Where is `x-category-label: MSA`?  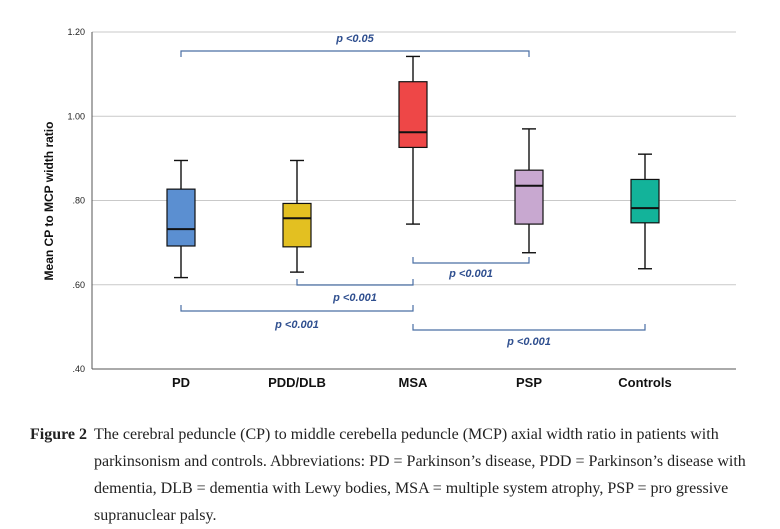 x-category-label: MSA is located at coordinates (414, 382).